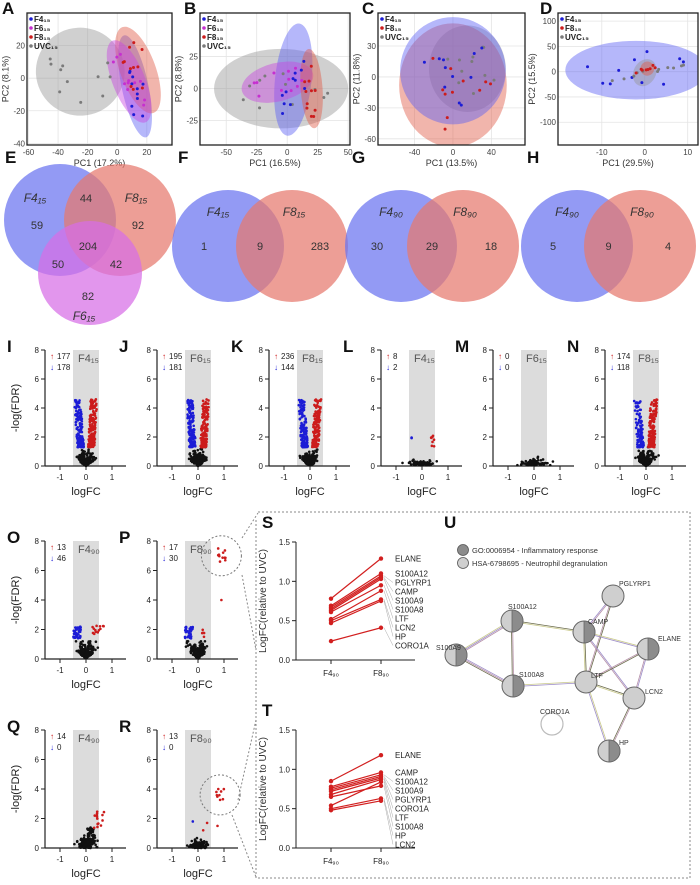 The height and width of the screenshot is (885, 700). What do you see at coordinates (257, 152) in the screenshot?
I see `x-tick-label: -25` at bounding box center [257, 152].